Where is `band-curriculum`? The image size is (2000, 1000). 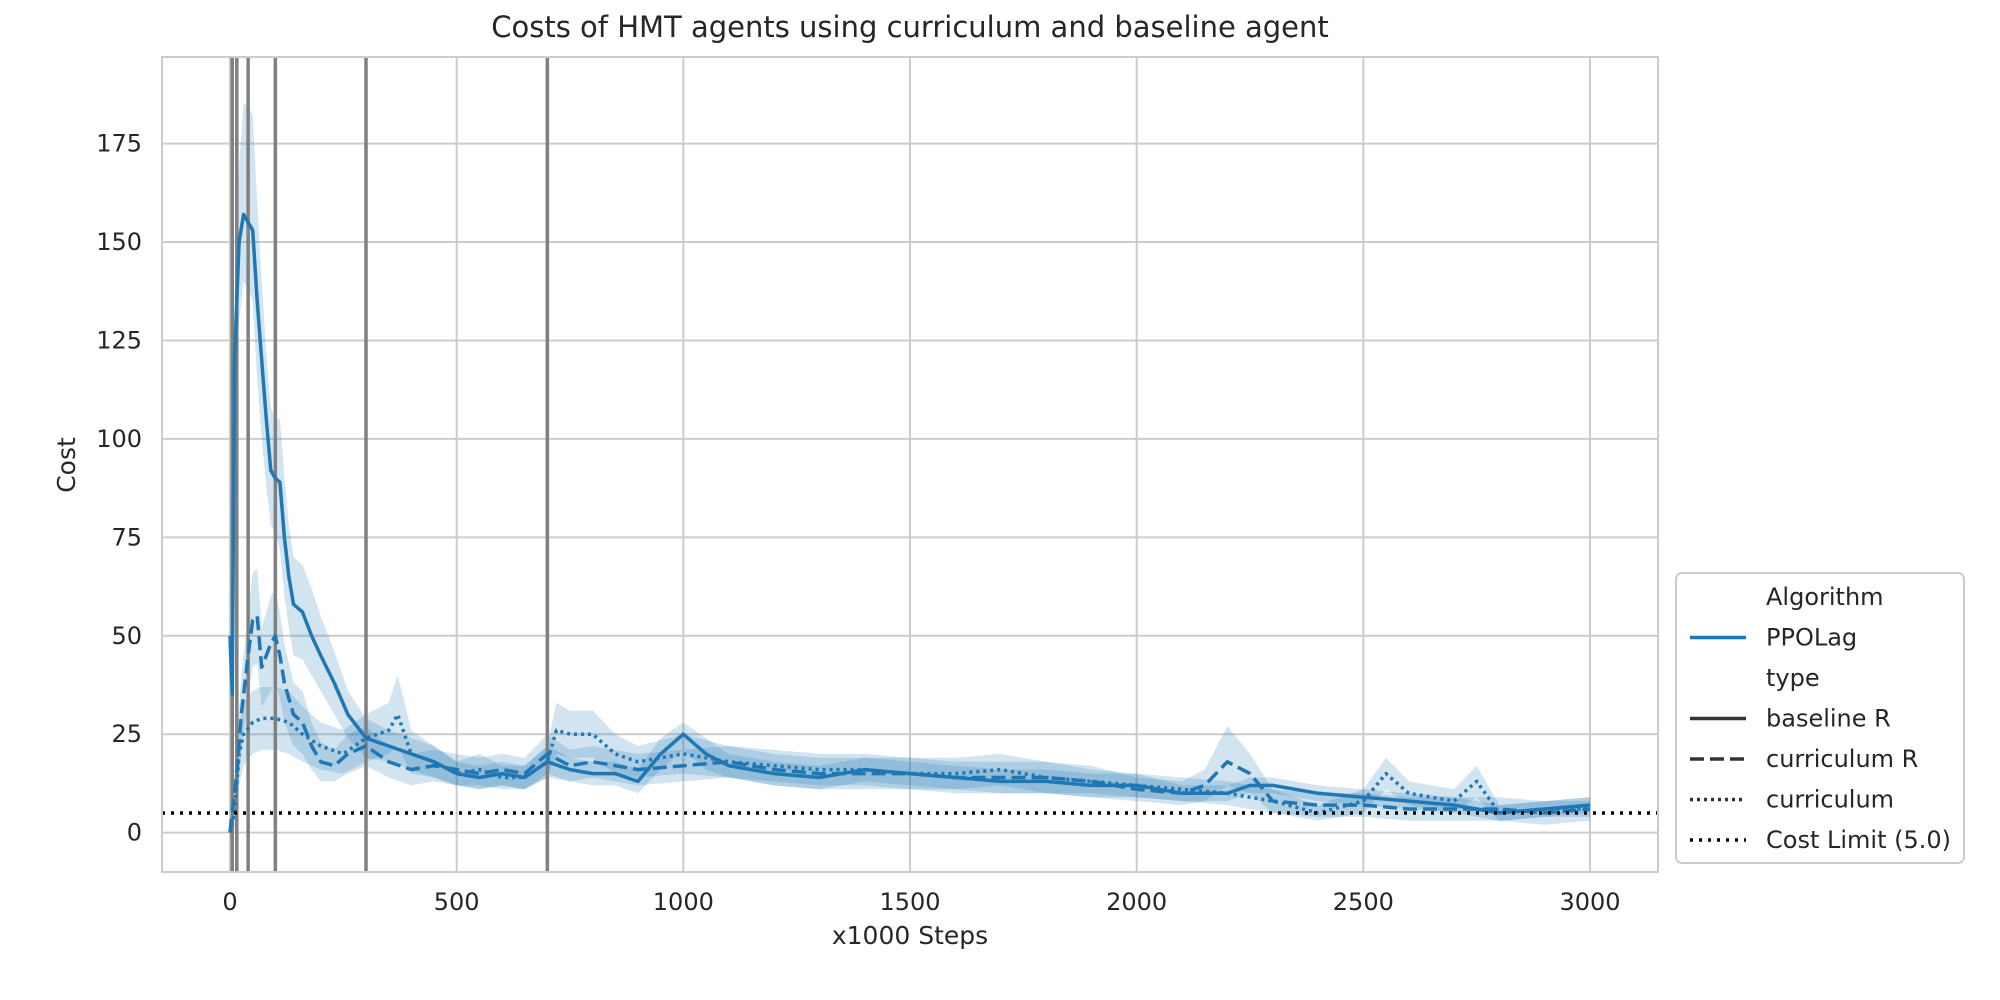
band-curriculum is located at coordinates (910, 758).